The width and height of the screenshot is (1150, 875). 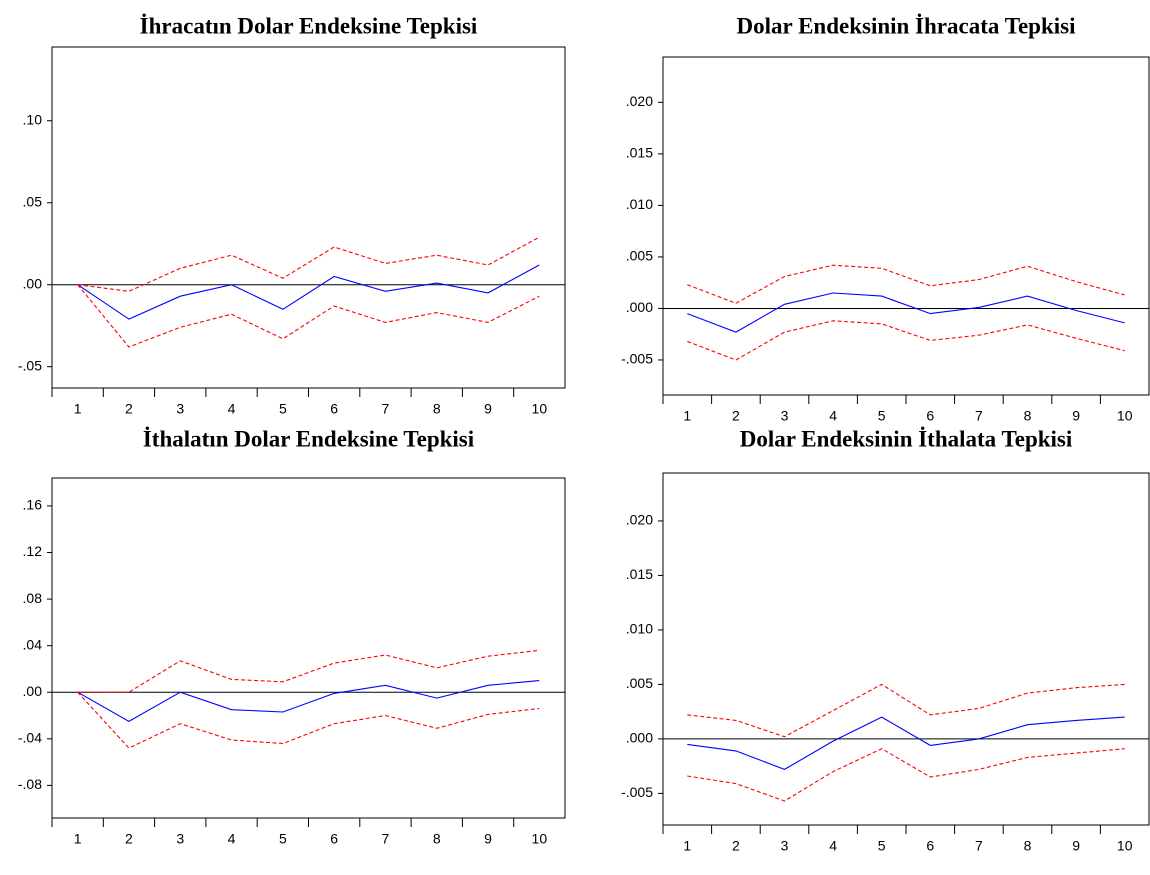 What do you see at coordinates (33, 598) in the screenshot?
I see `y-tick-label: .08` at bounding box center [33, 598].